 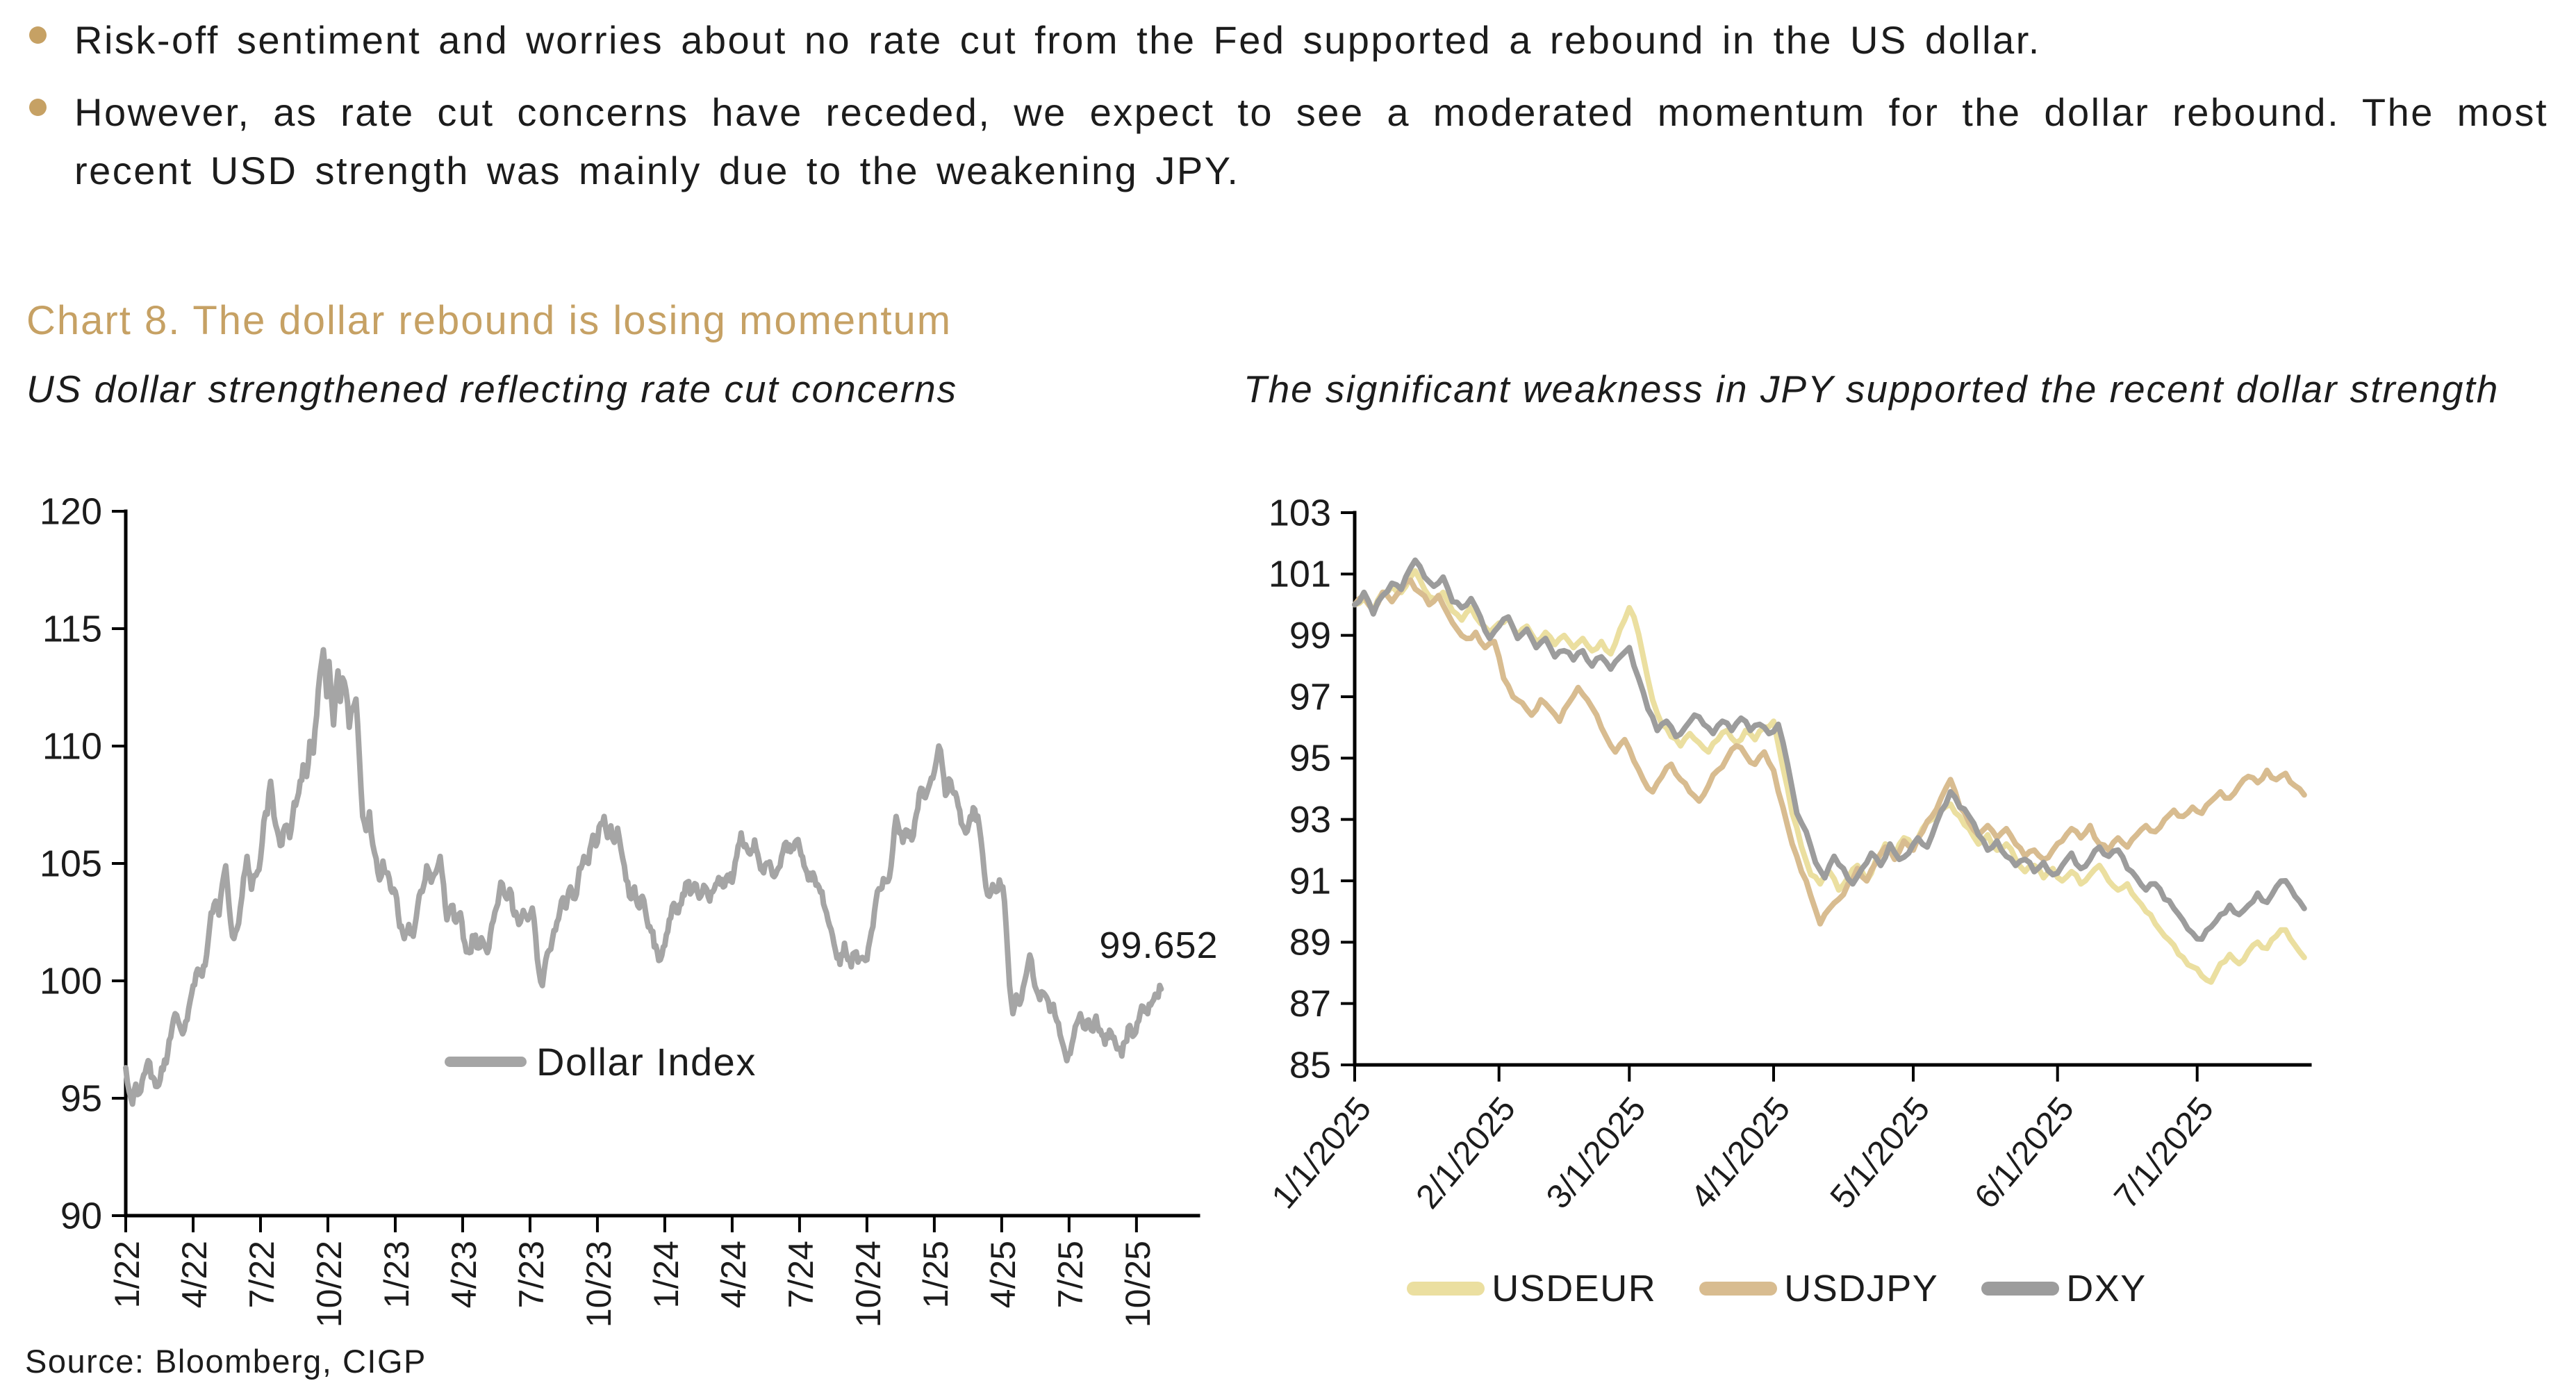 I want to click on y-tick-label: 120, so click(x=71, y=511).